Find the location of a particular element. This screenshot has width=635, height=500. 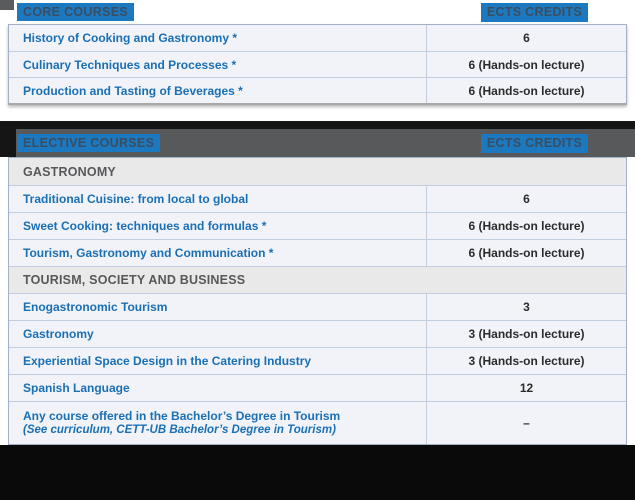

section-header-row: GASTRONOMY is located at coordinates (317, 171).